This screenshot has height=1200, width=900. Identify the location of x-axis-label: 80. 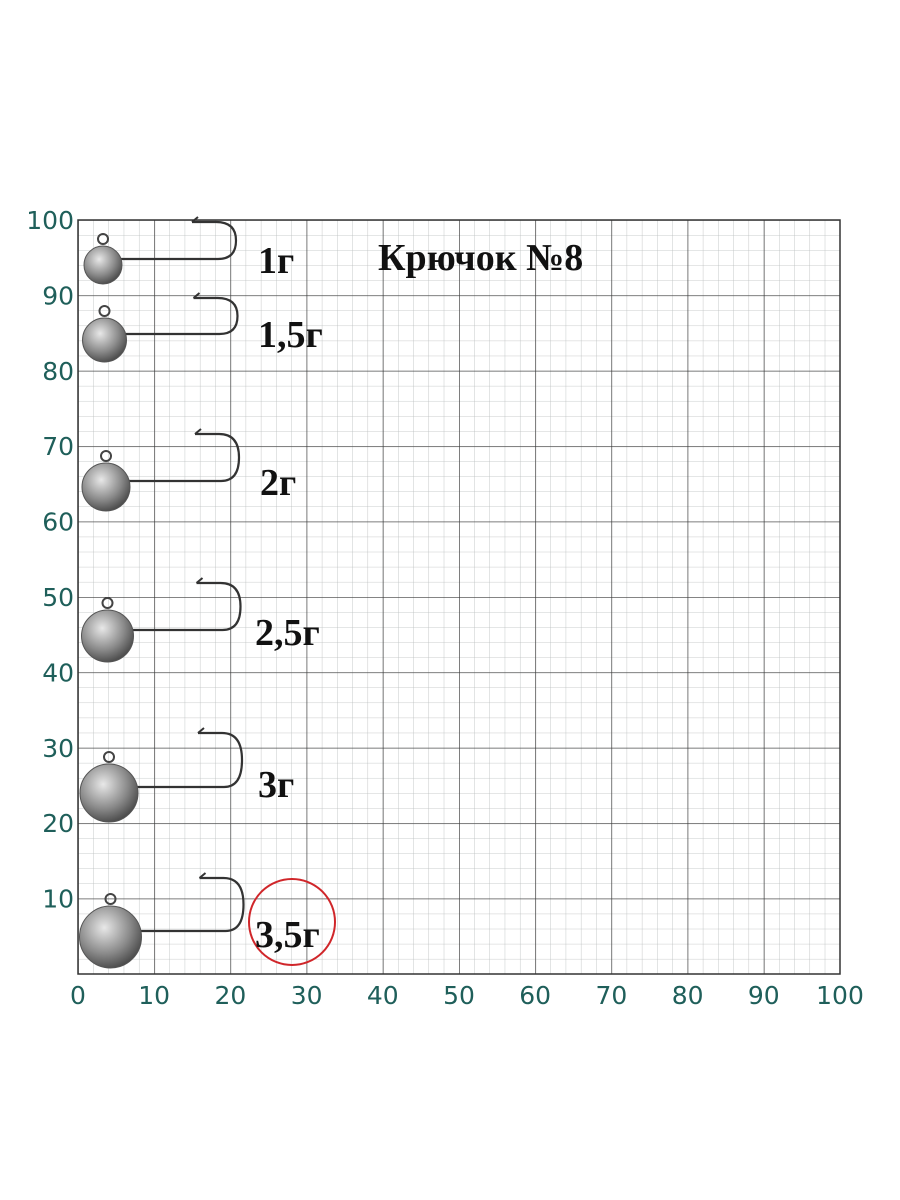
(688, 995).